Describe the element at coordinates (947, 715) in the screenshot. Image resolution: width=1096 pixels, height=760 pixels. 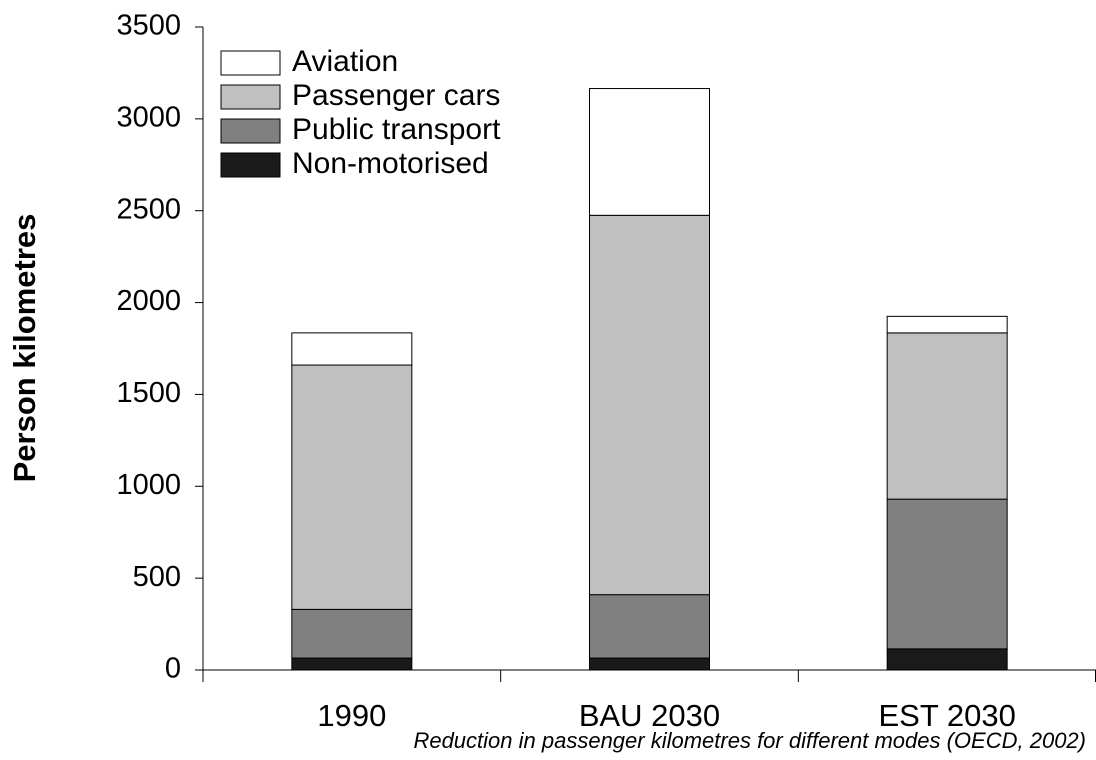
I see `x-tick-label: EST 2030` at that location.